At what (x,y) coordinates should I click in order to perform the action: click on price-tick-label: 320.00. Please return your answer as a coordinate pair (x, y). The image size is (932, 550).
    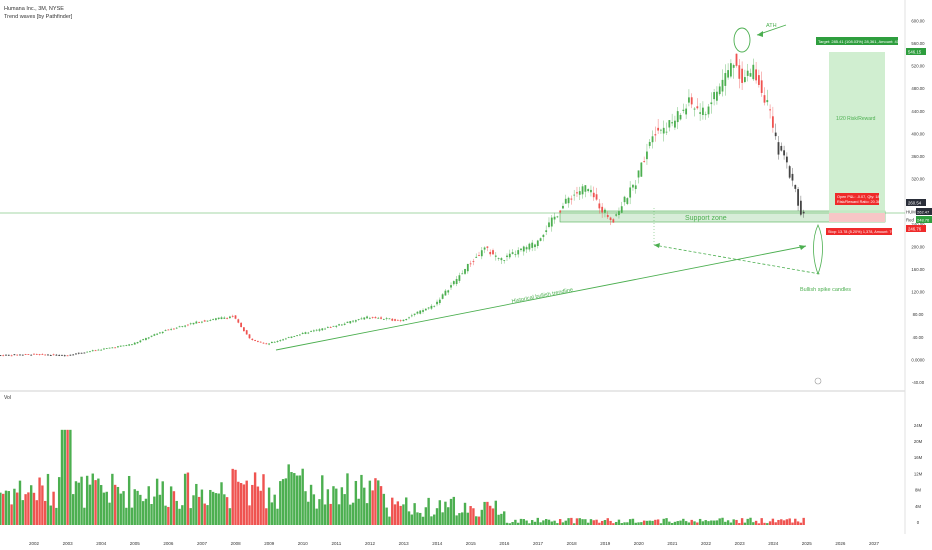
    Looking at the image, I should click on (918, 179).